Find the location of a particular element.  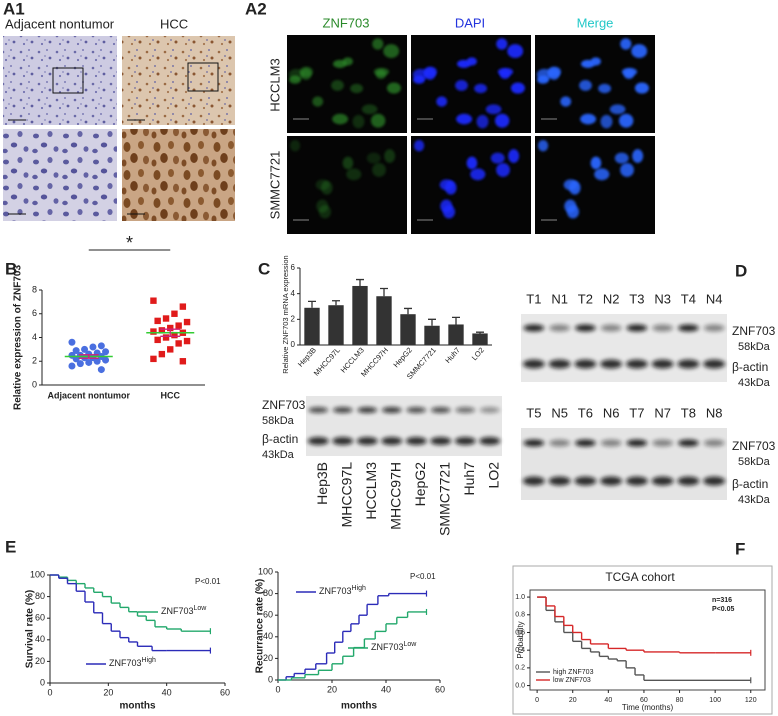

legend-label: ZNF703High is located at coordinates (132, 663).